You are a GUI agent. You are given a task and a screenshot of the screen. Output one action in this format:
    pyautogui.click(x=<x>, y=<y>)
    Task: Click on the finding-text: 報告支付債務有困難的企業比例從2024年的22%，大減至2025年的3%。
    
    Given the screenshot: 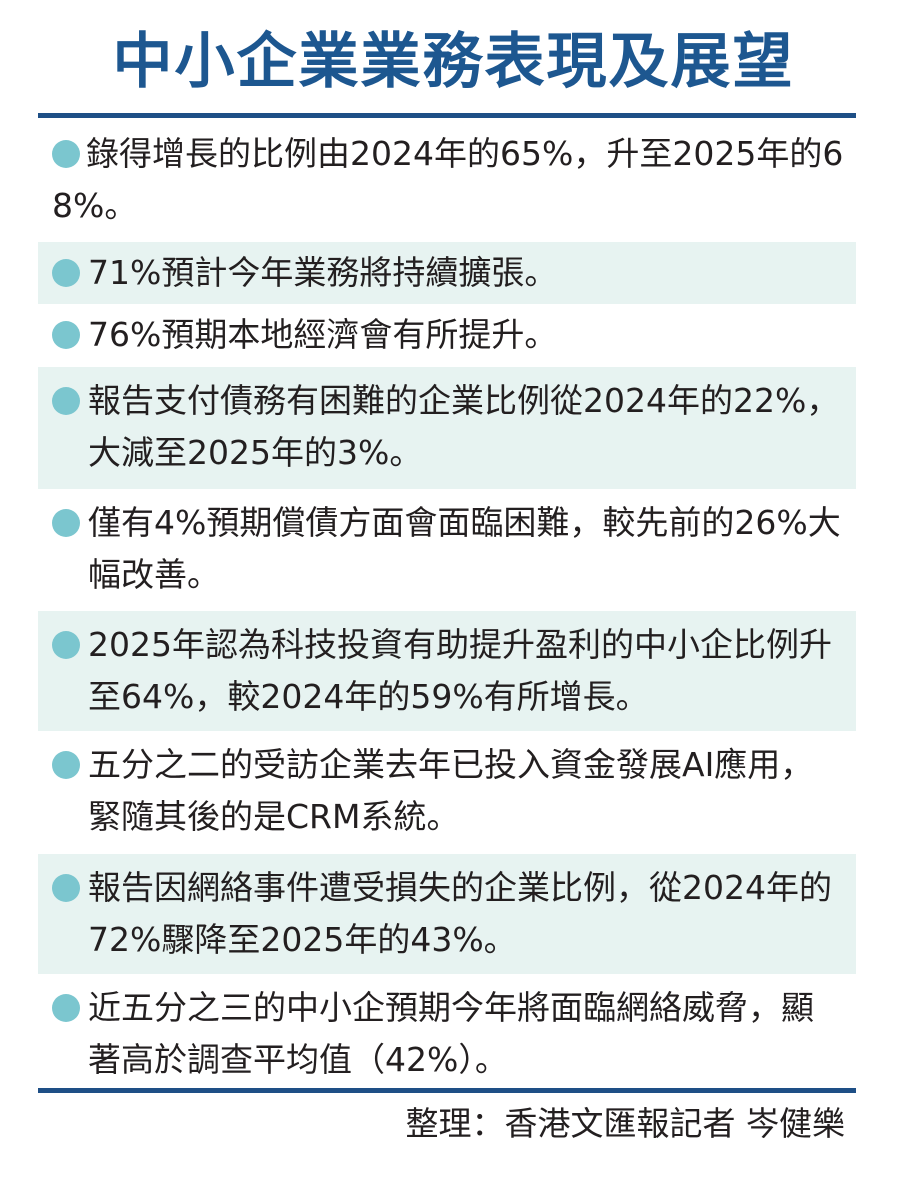 What is the action you would take?
    pyautogui.click(x=464, y=426)
    